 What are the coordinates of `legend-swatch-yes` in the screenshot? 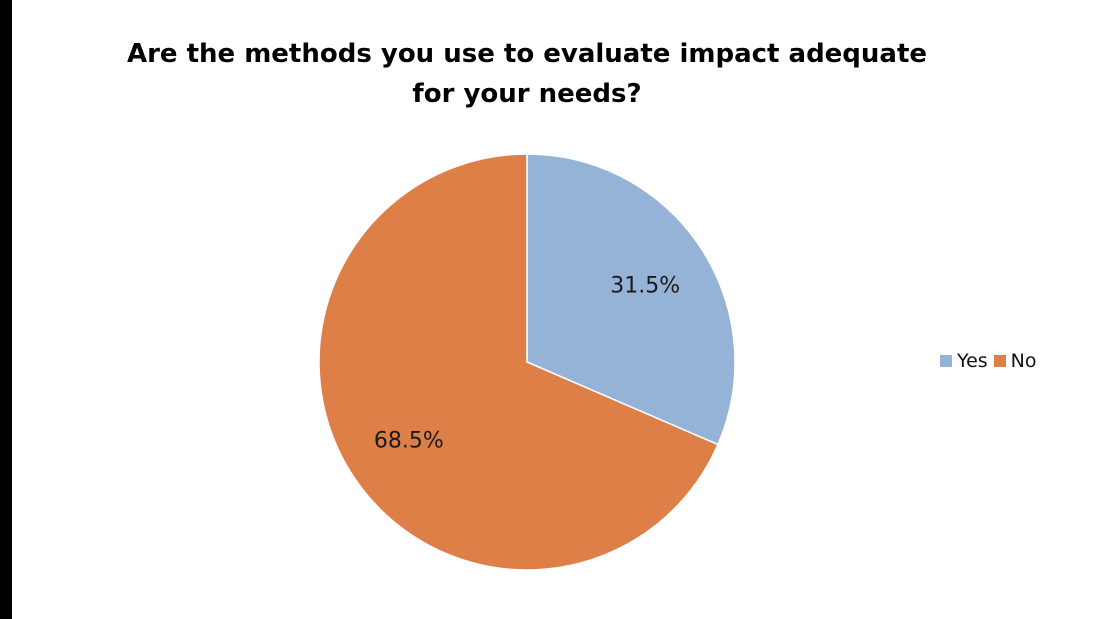 It's located at (946, 361).